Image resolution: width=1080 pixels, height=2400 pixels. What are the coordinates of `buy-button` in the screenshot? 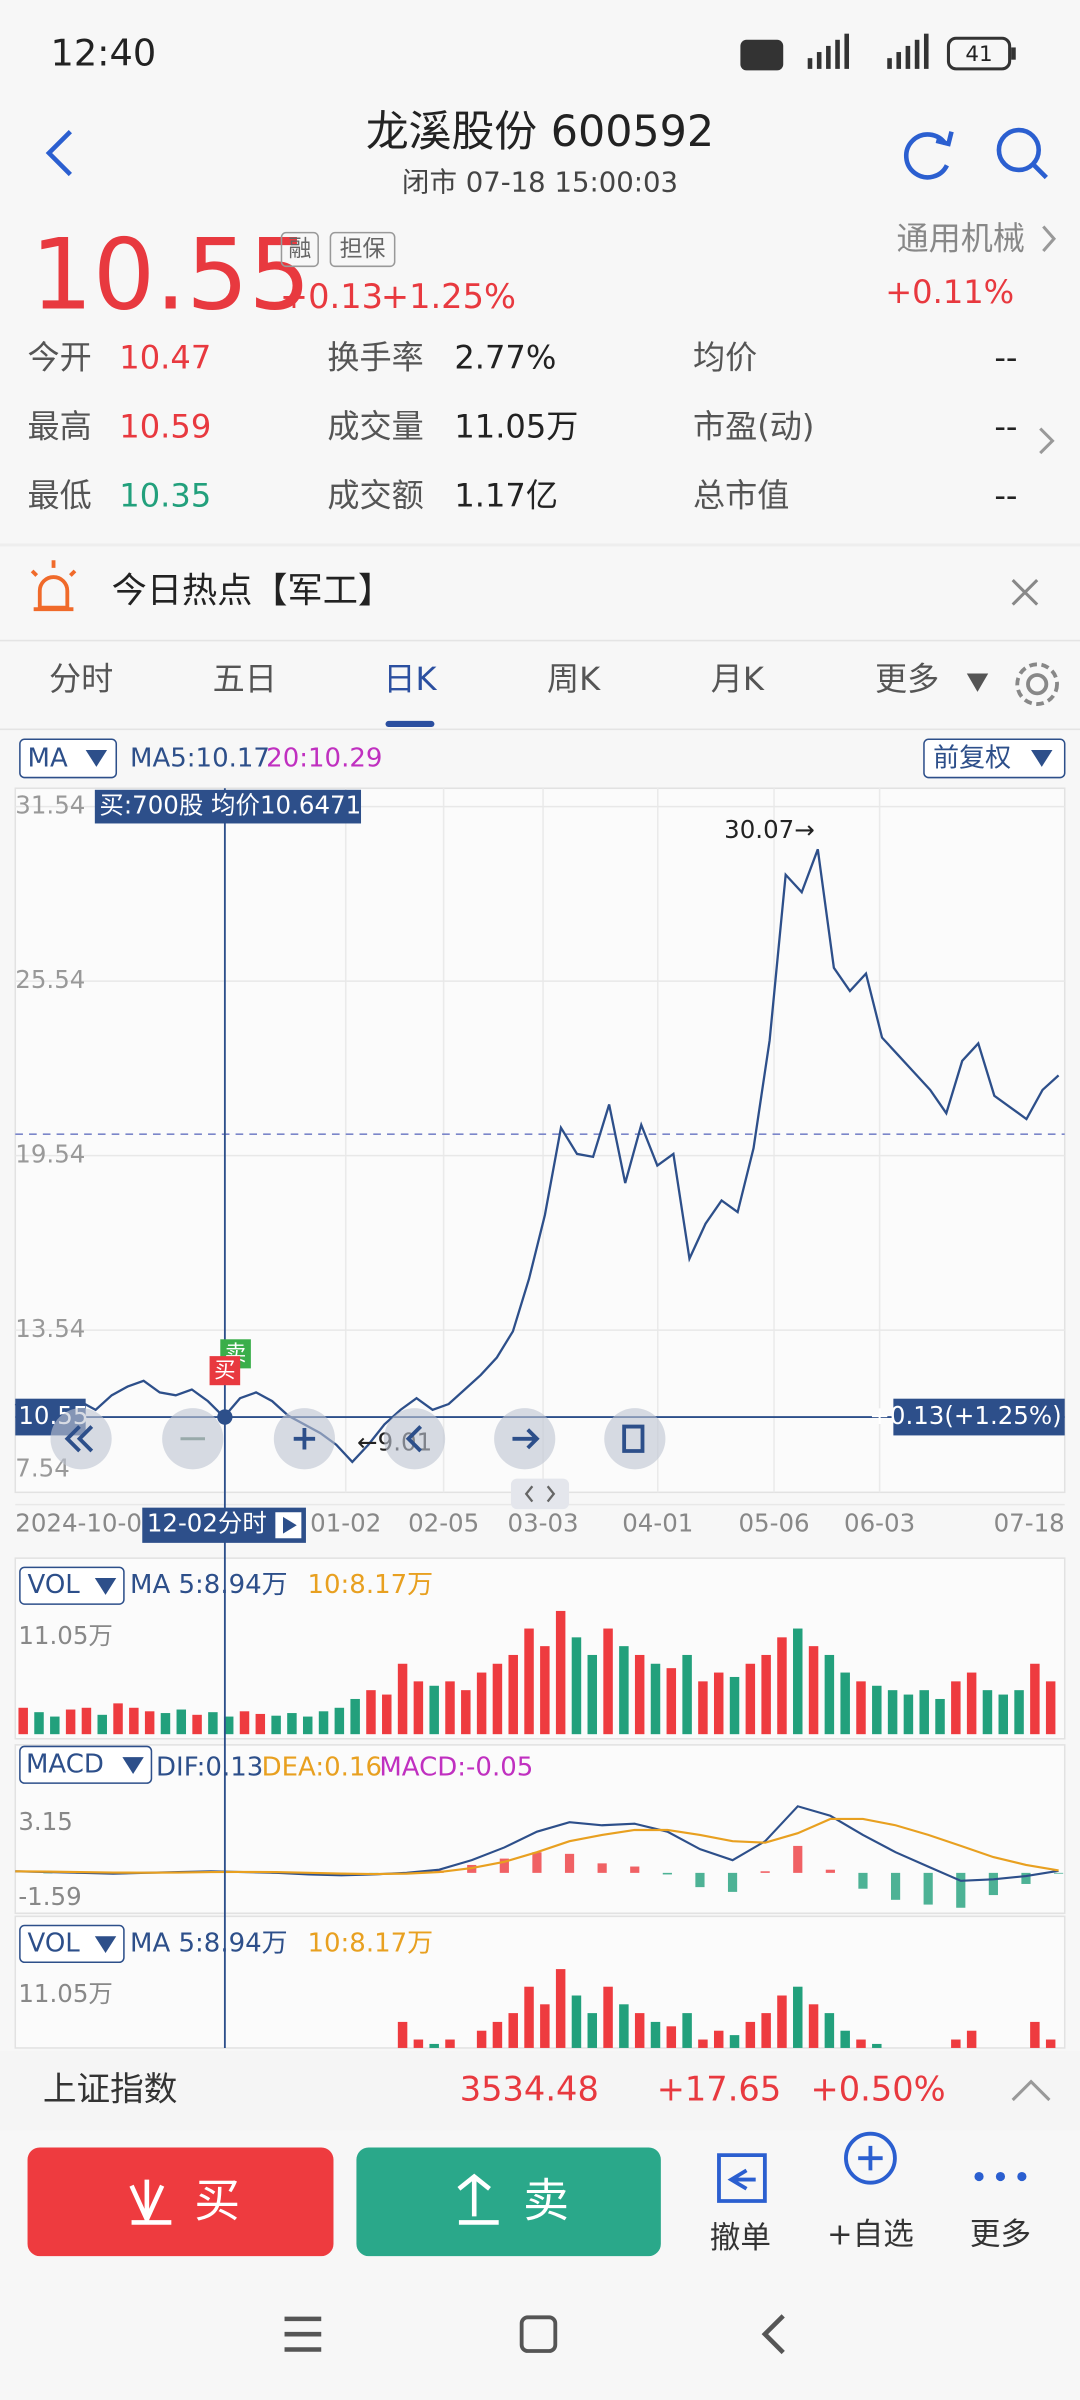 It's located at (180, 2202).